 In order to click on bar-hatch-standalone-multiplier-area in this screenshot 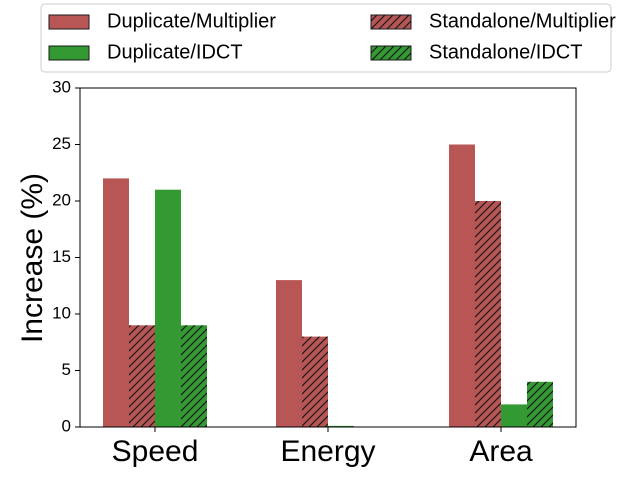, I will do `click(488, 314)`.